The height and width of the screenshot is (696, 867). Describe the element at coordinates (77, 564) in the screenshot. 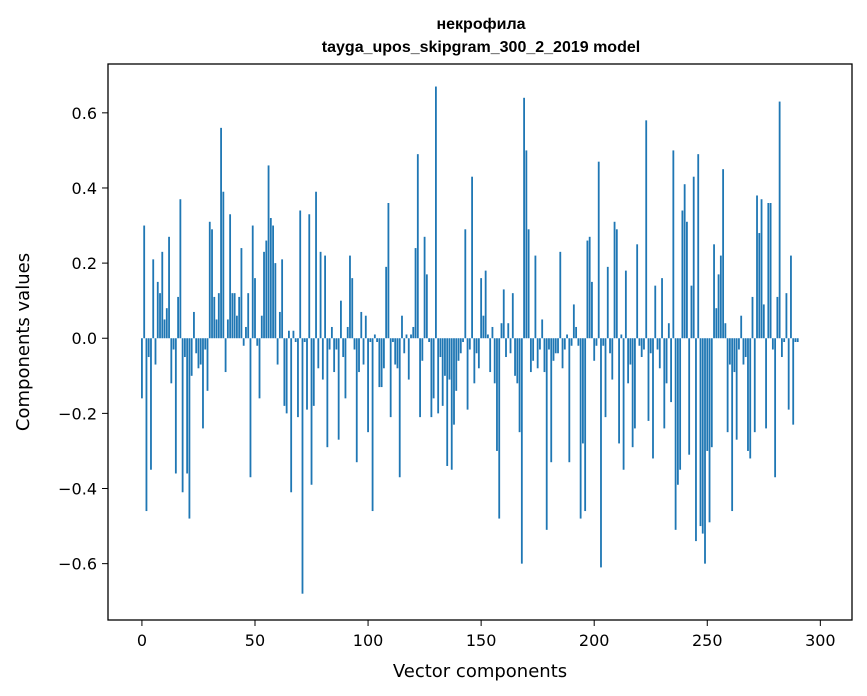

I see `y-tick-label: −0.6` at that location.